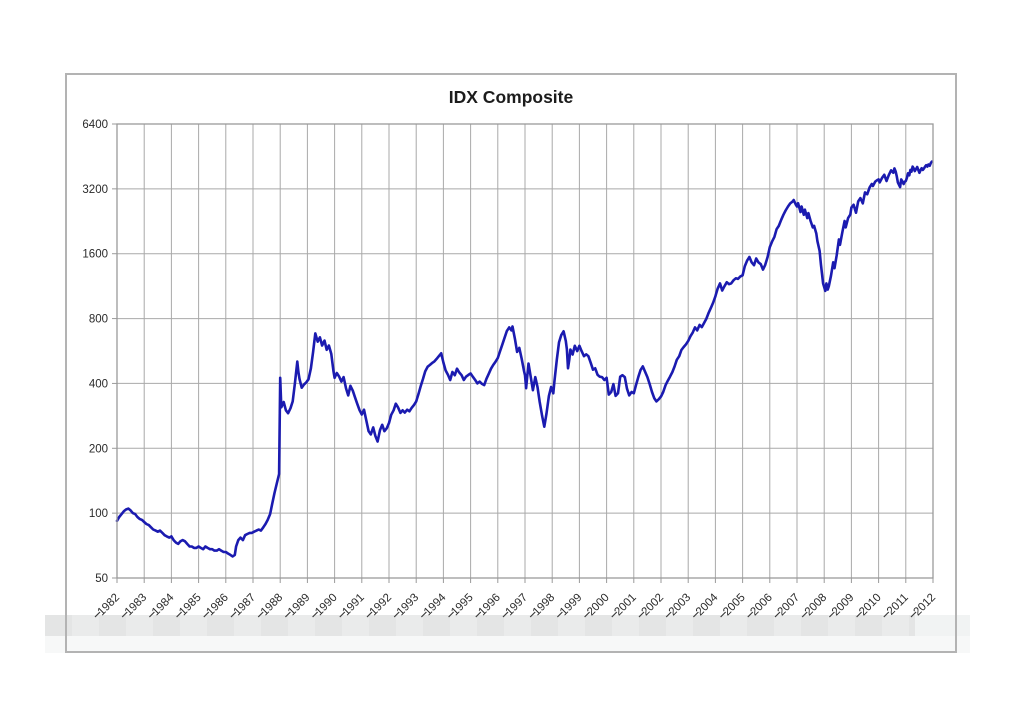 The width and height of the screenshot is (1024, 724). Describe the element at coordinates (507, 644) in the screenshot. I see `overlay-band-lower` at that location.